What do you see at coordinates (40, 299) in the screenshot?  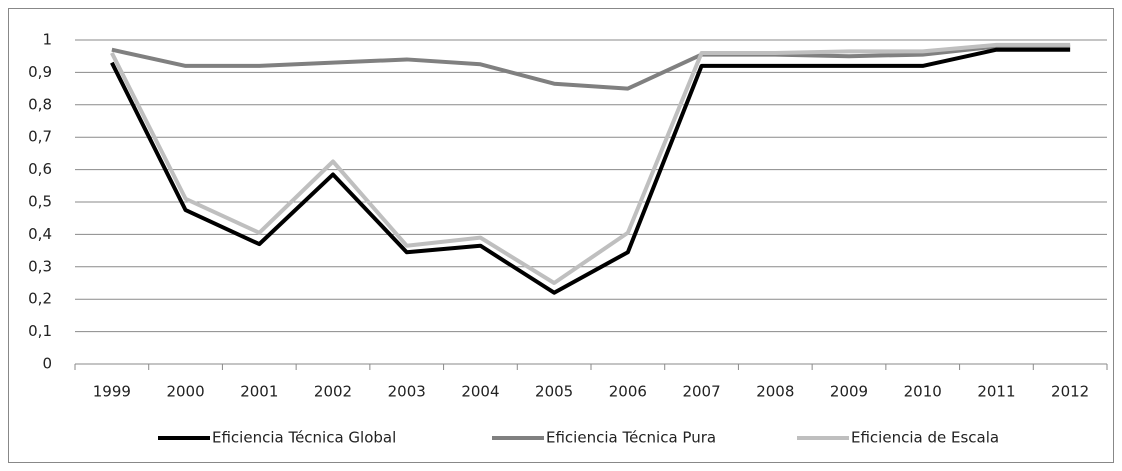 I see `y-tick-label: 0,2` at bounding box center [40, 299].